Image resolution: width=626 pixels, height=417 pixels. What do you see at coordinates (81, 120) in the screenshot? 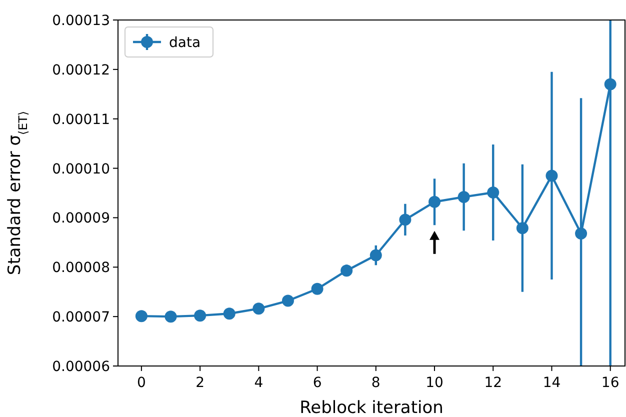
I see `y-tick-label: 0.00011` at bounding box center [81, 120].